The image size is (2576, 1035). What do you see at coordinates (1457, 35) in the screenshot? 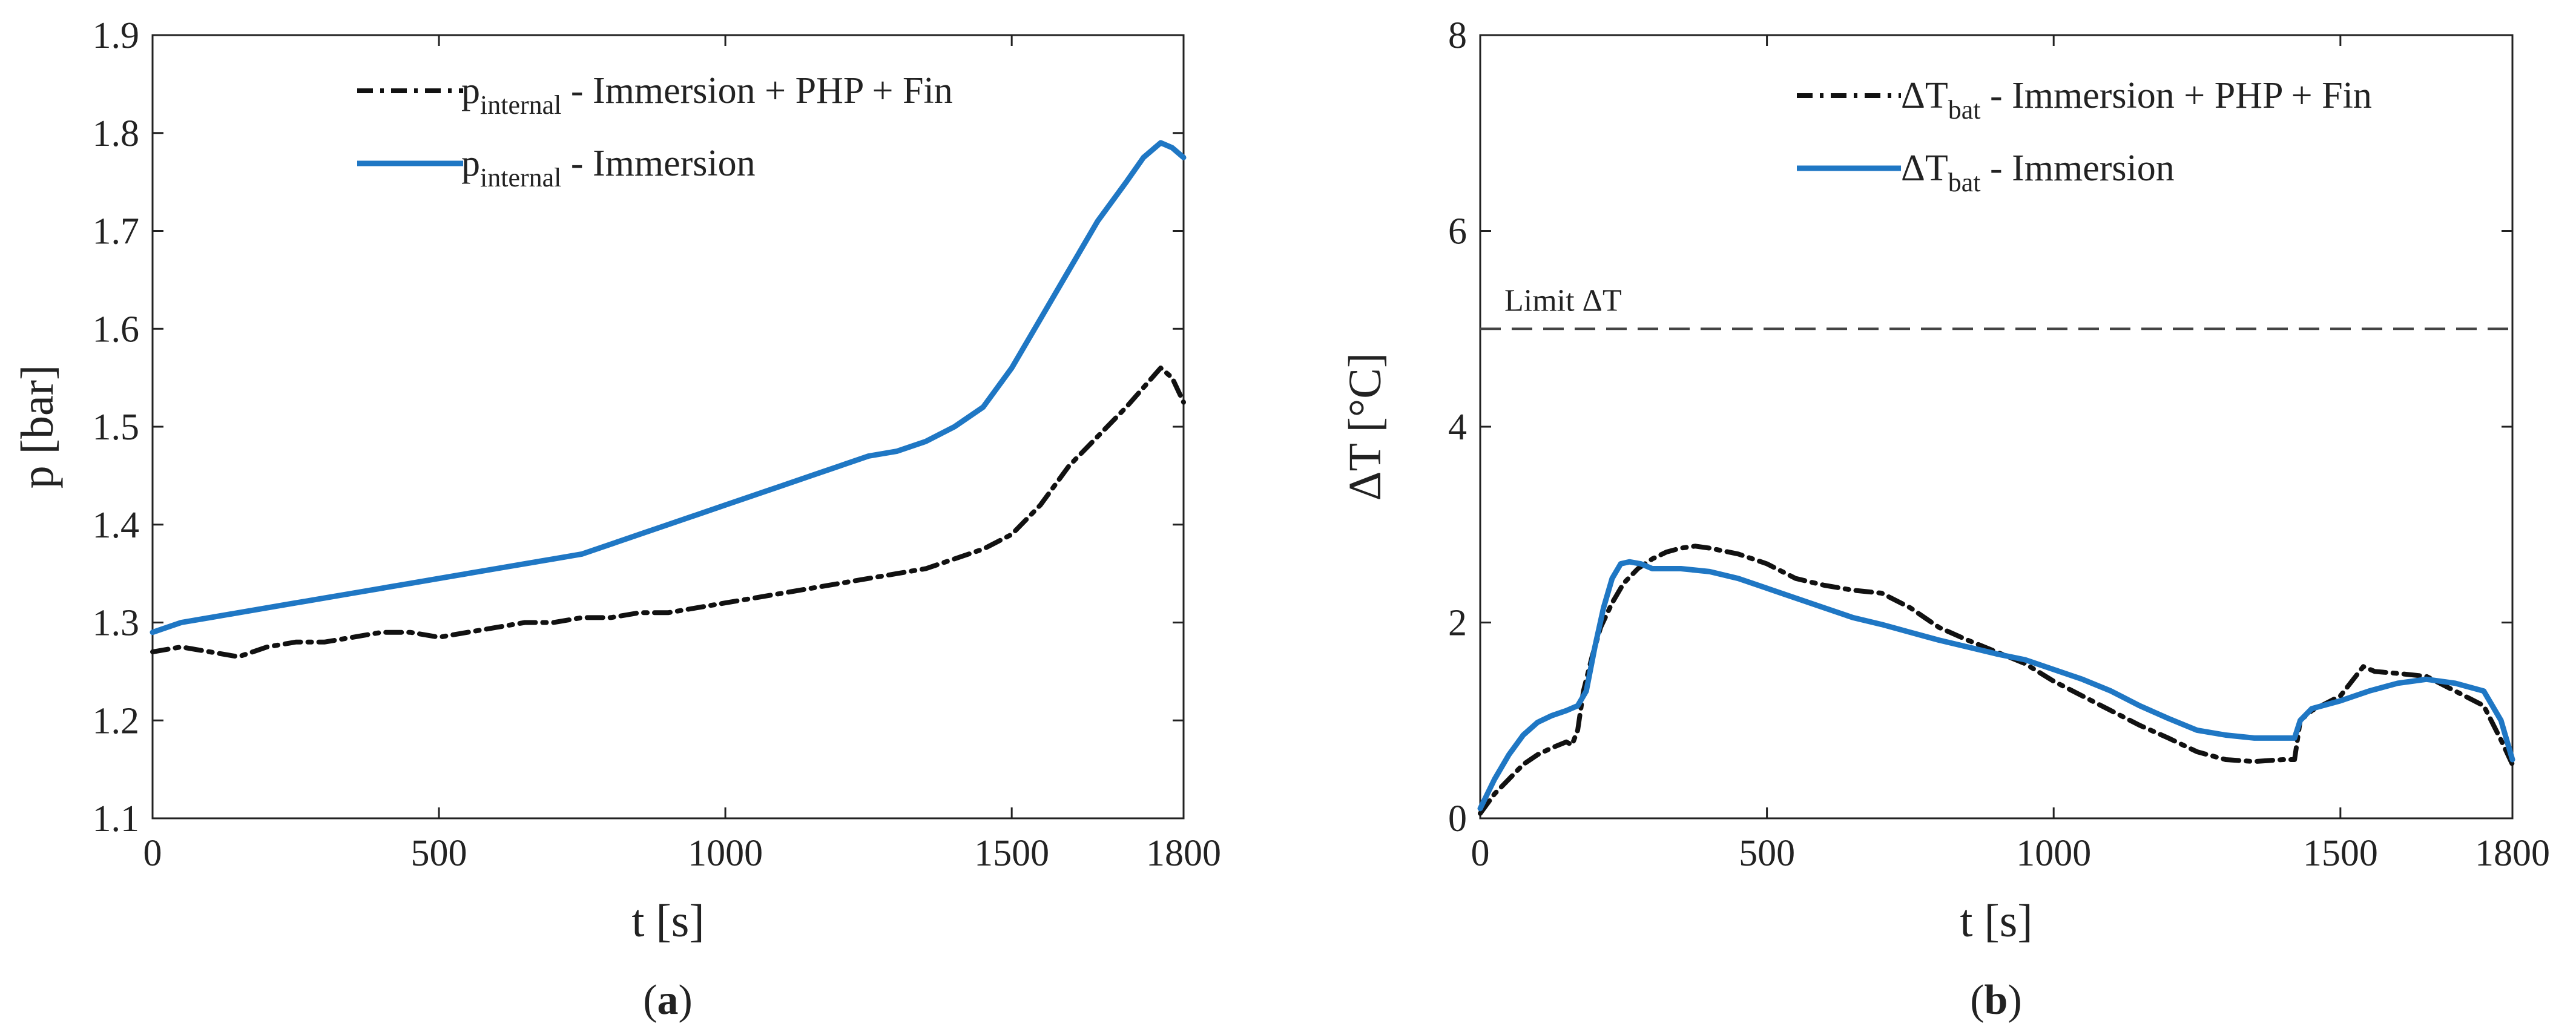
I see `y-tick-label: 8` at bounding box center [1457, 35].